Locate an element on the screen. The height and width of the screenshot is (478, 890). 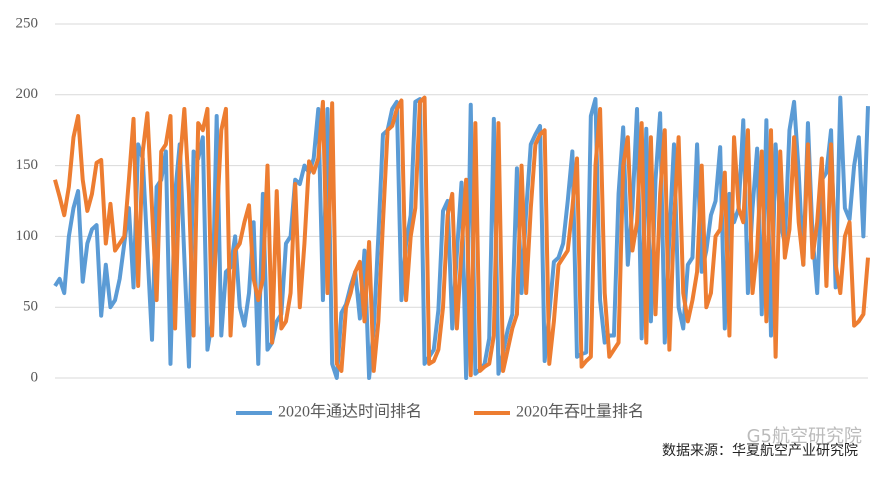
y-tick-label: 200 is located at coordinates (27, 94).